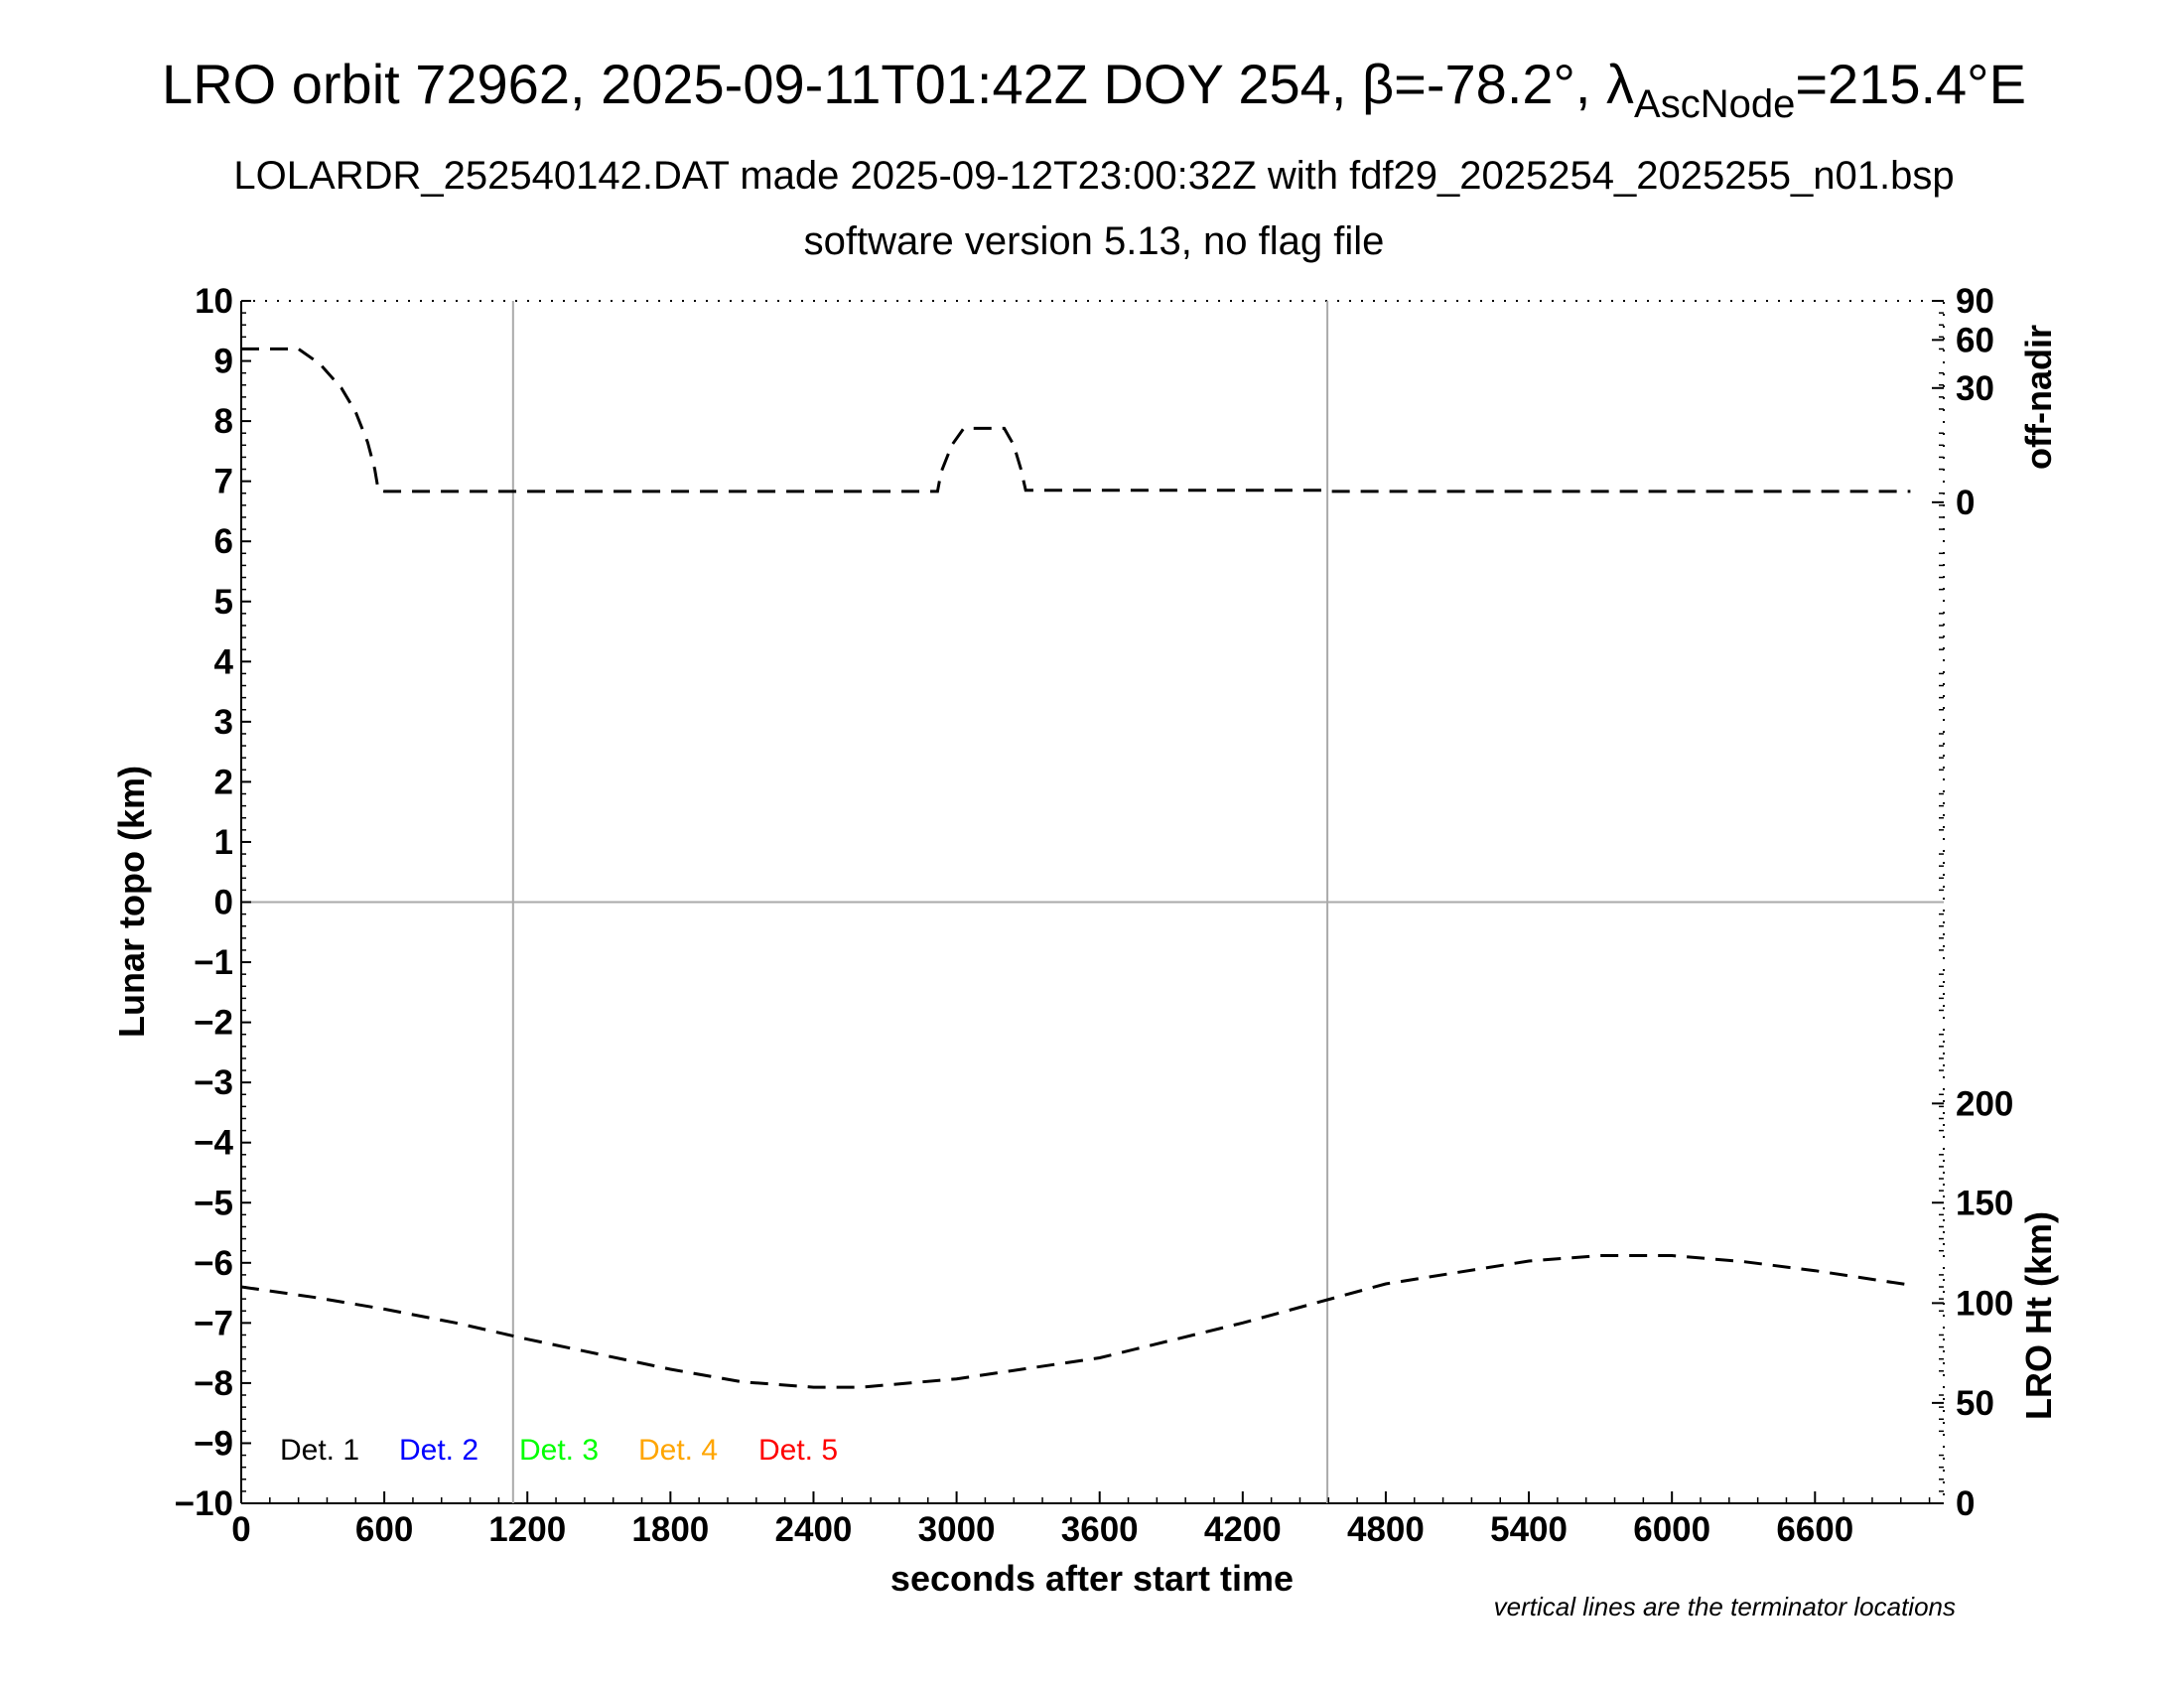  What do you see at coordinates (1094, 241) in the screenshot?
I see `chart-subtitle-software: software version 5.13, no flag file` at bounding box center [1094, 241].